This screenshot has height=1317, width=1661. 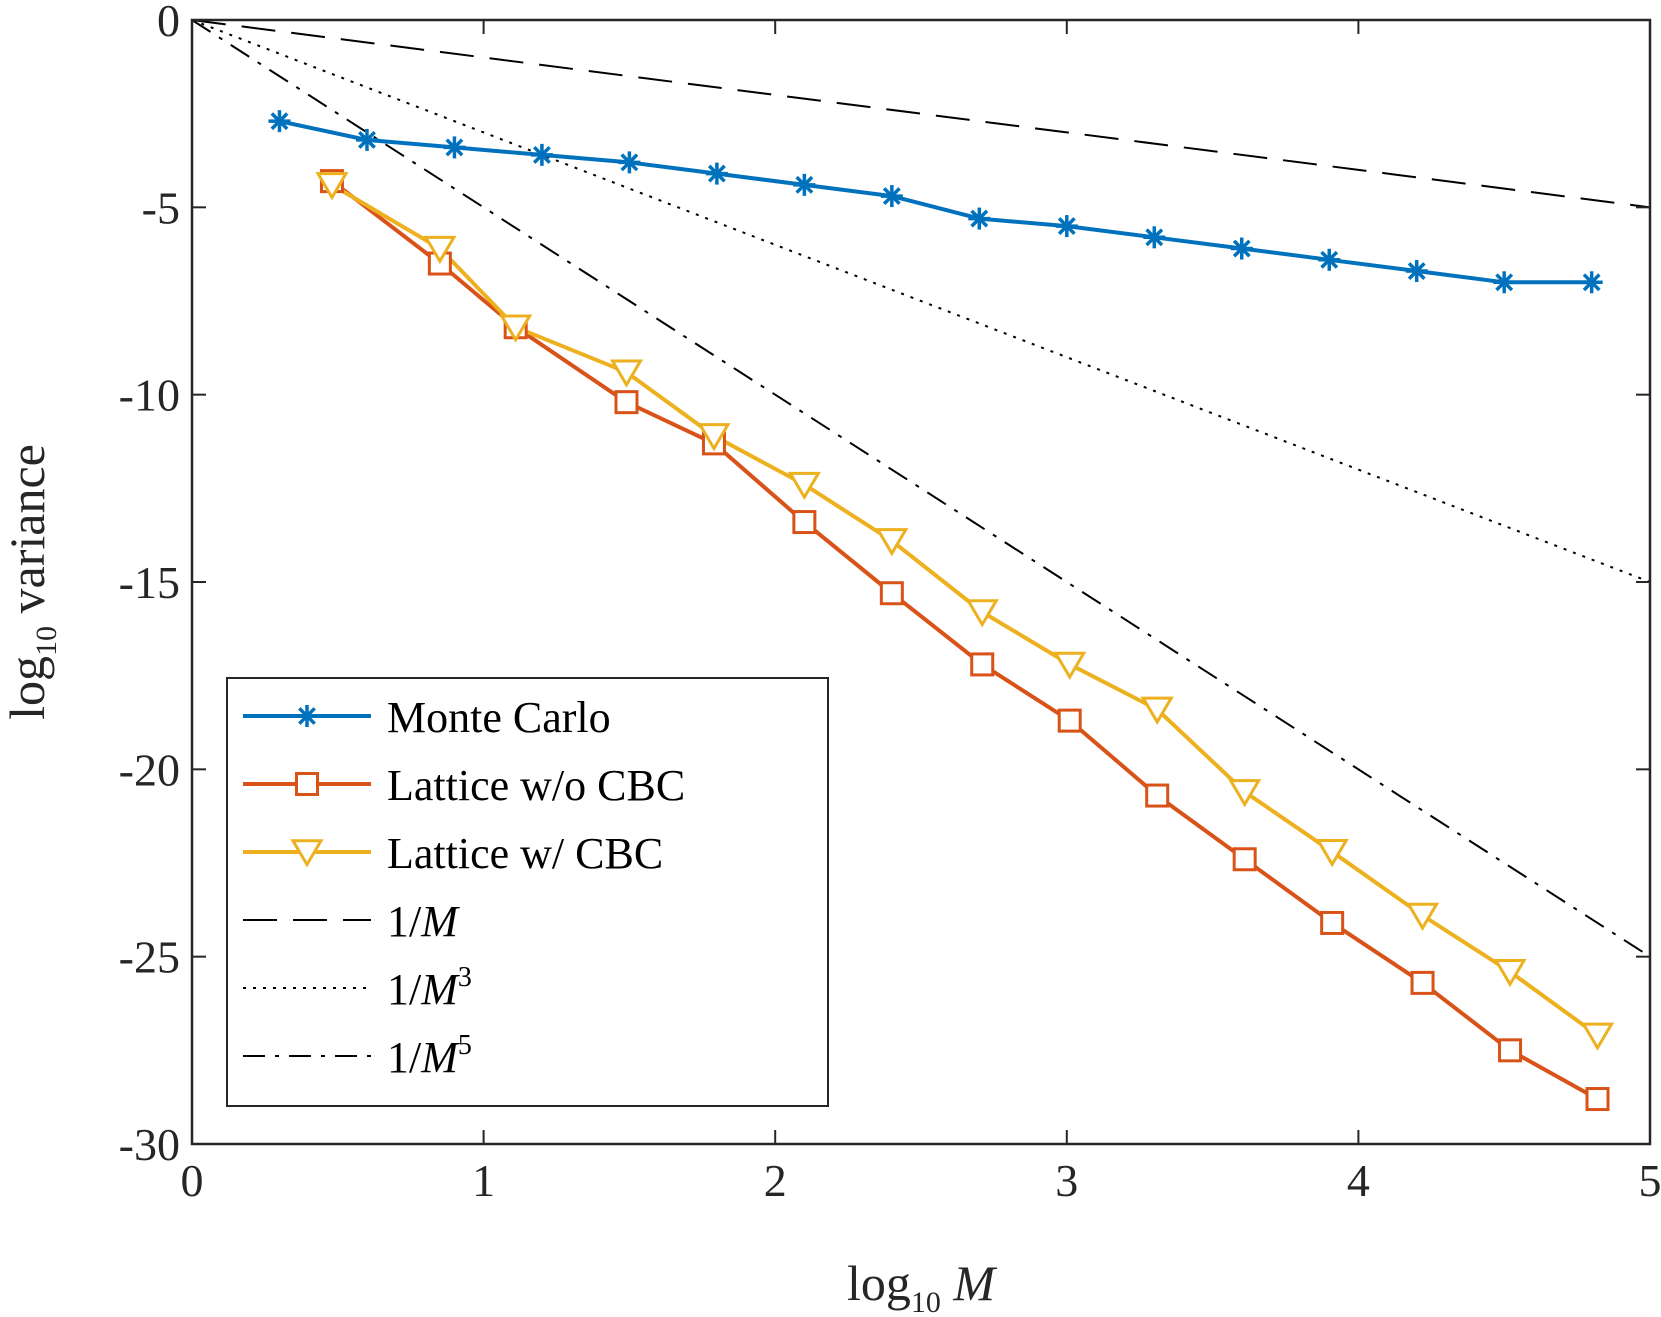 I want to click on x-axis-title: log10 M, so click(x=922, y=1286).